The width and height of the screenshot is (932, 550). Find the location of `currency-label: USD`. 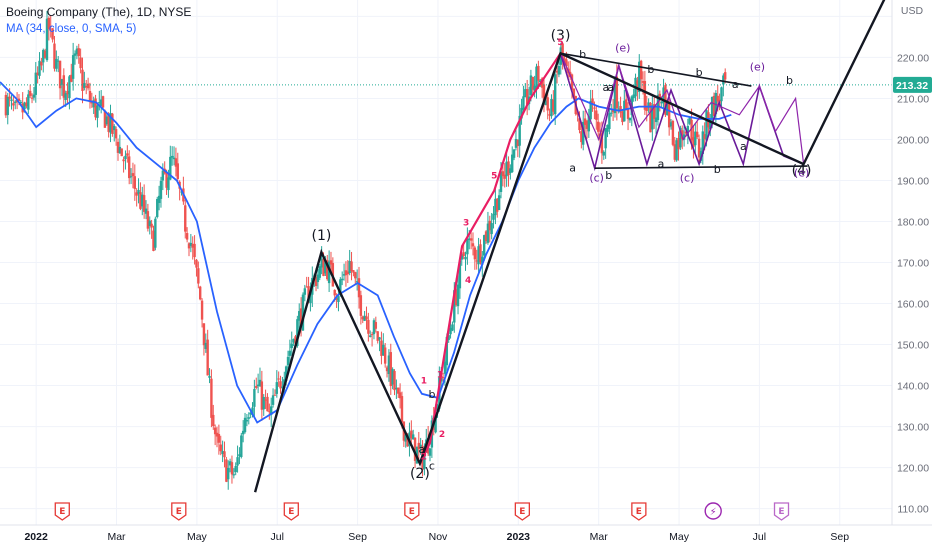

currency-label: USD is located at coordinates (912, 11).